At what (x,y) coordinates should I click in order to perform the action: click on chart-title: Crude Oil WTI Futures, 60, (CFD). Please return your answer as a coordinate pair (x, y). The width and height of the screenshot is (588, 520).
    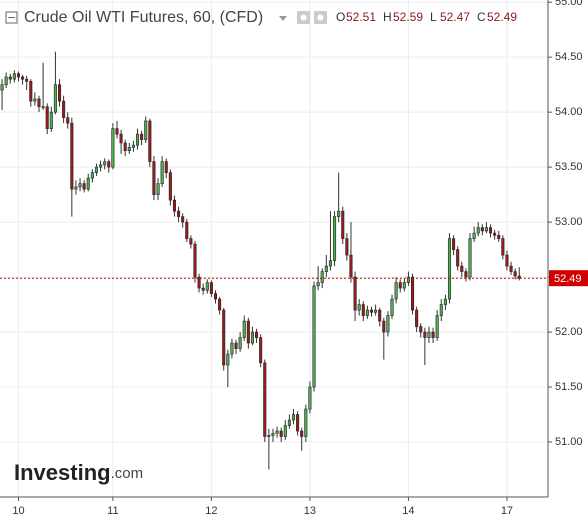
    Looking at the image, I should click on (143, 17).